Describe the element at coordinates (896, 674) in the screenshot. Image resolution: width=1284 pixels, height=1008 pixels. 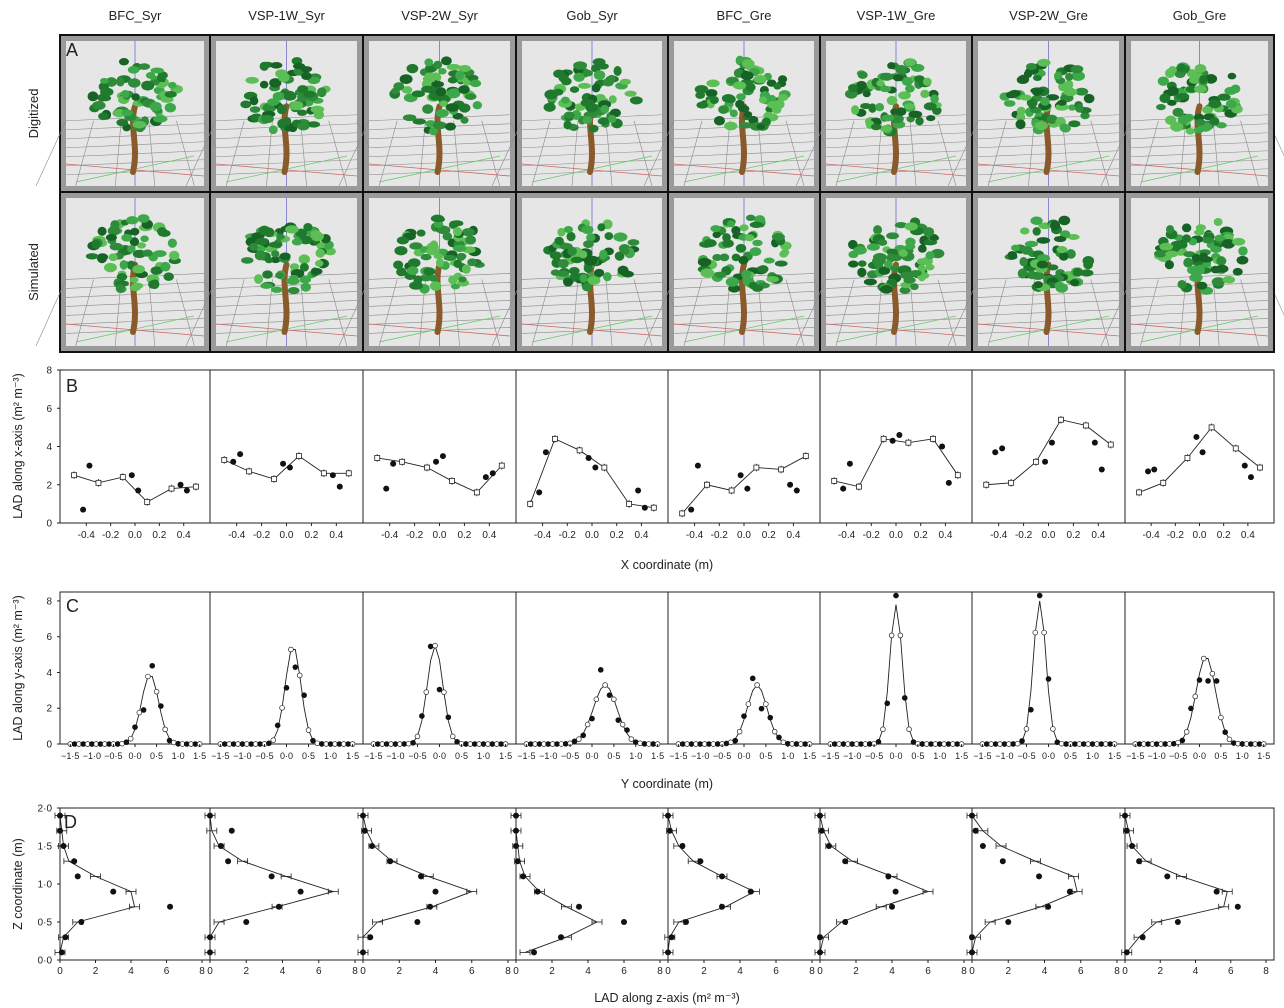
I see `simulated-line` at that location.